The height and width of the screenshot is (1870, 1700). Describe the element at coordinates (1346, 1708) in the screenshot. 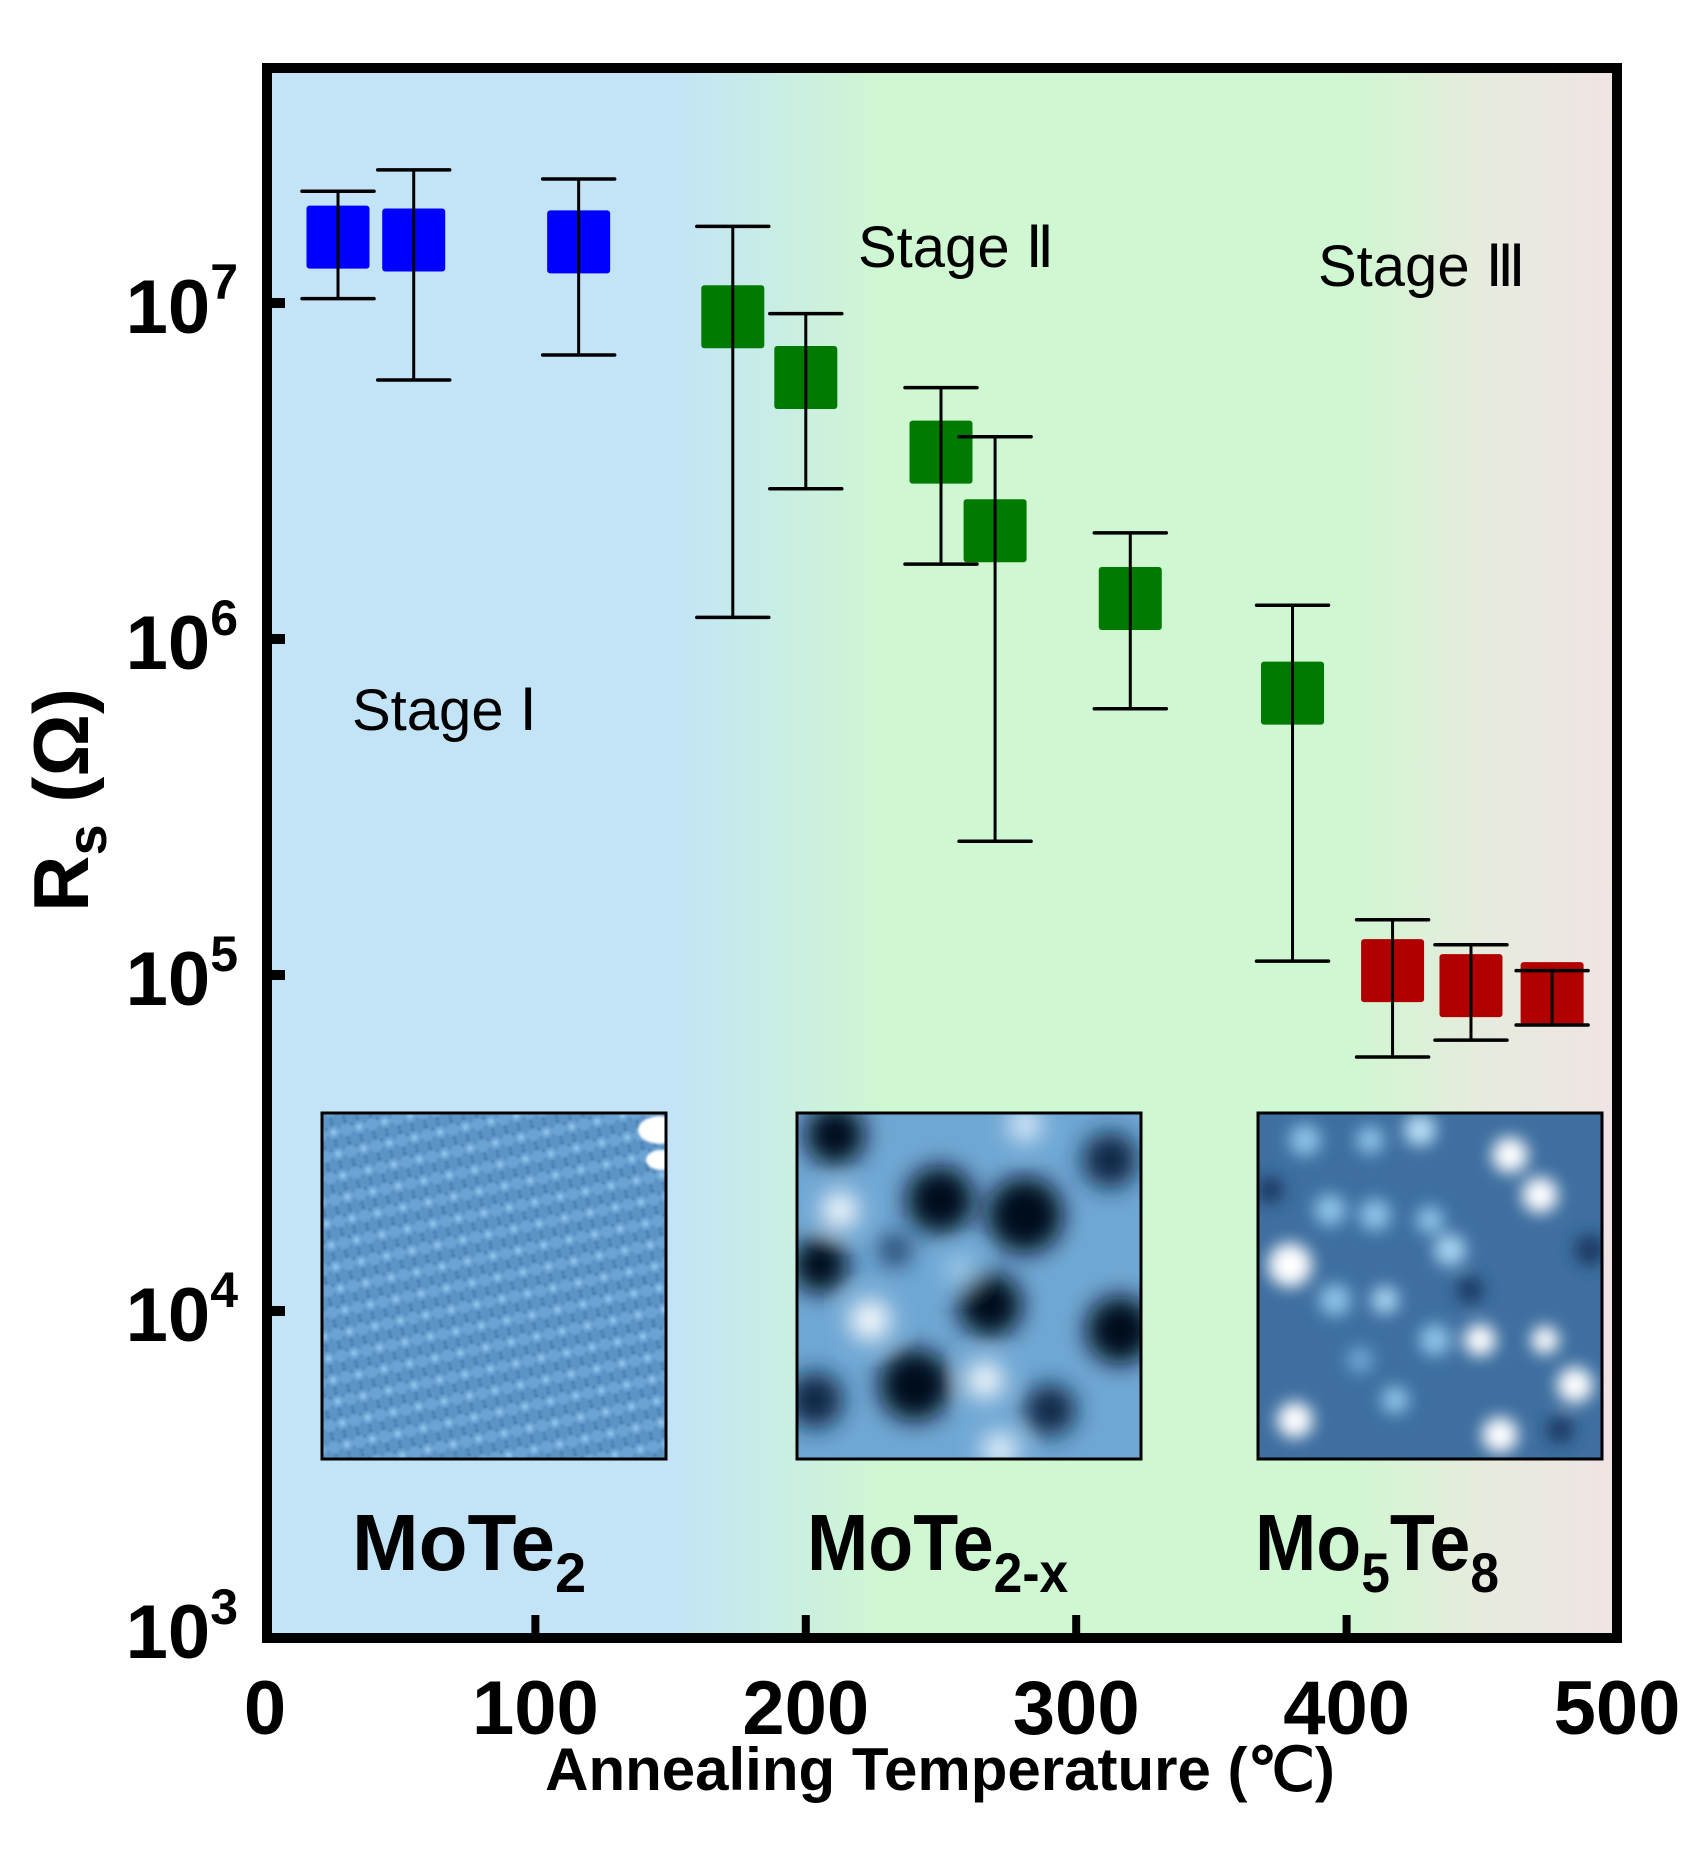

I see `x-tick-label: 400` at that location.